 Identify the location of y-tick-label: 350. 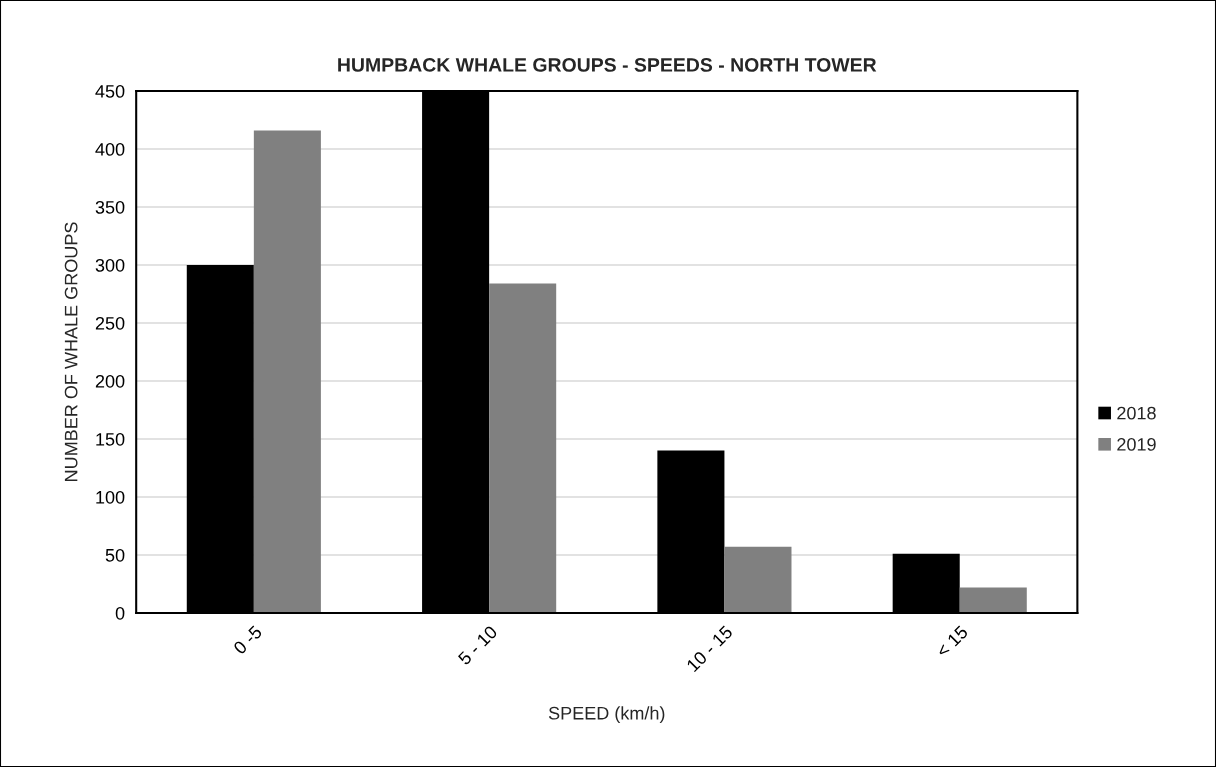
(110, 207).